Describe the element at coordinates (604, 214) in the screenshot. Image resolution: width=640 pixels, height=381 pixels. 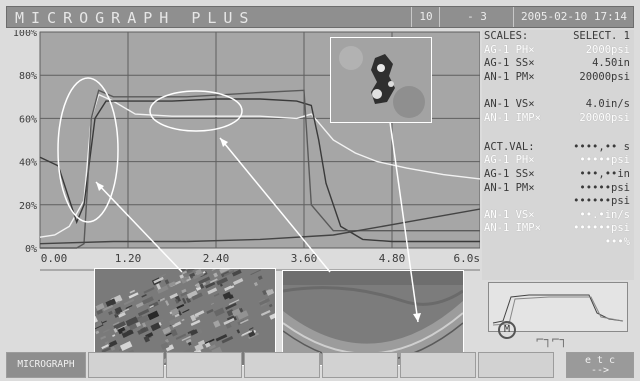
I see `act-row-value: ••.•in/s` at that location.